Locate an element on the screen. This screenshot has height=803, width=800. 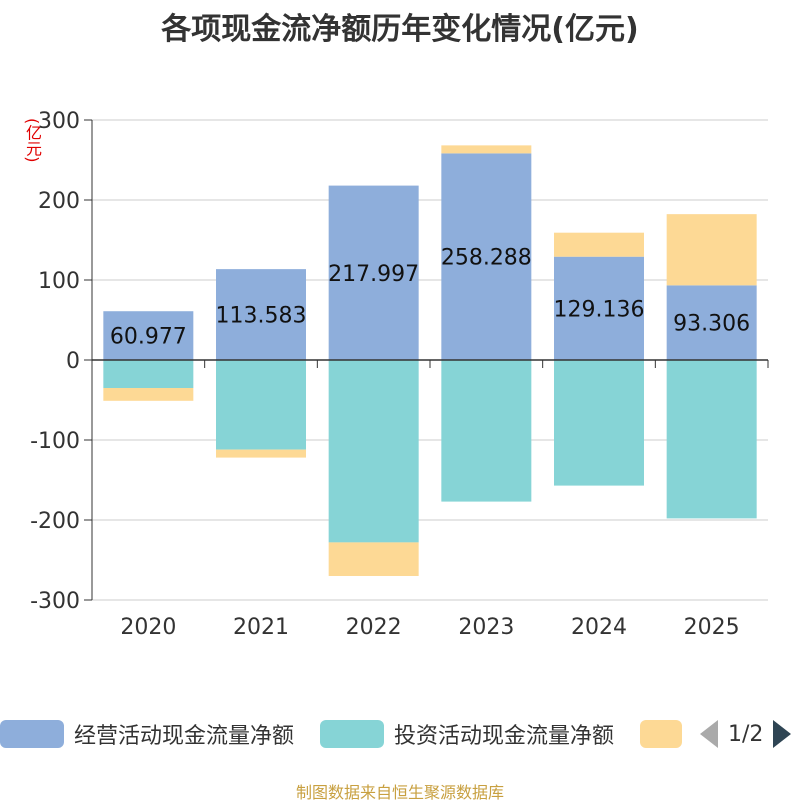
bar-series0-2024 is located at coordinates (599, 308).